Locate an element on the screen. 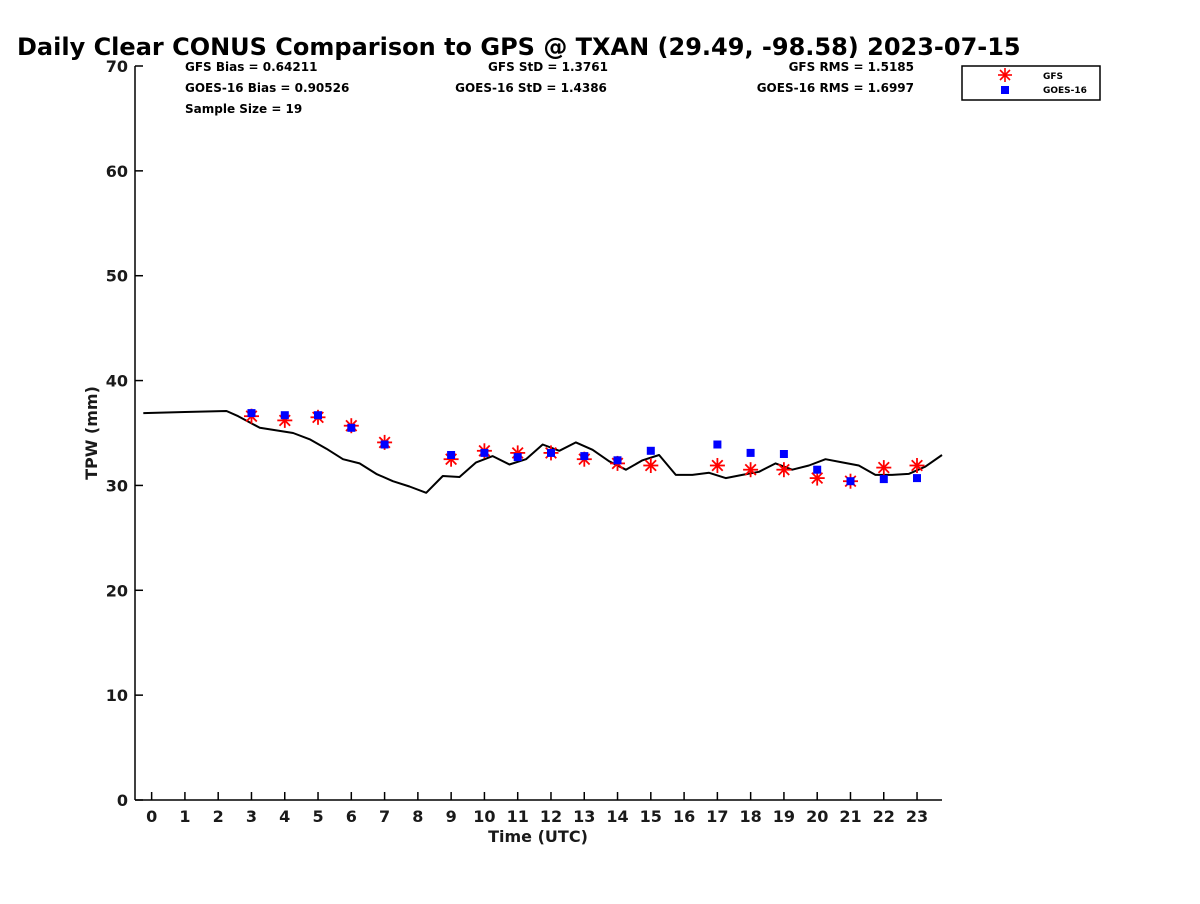 Image resolution: width=1200 pixels, height=904 pixels. x-tick-label: 10 is located at coordinates (484, 816).